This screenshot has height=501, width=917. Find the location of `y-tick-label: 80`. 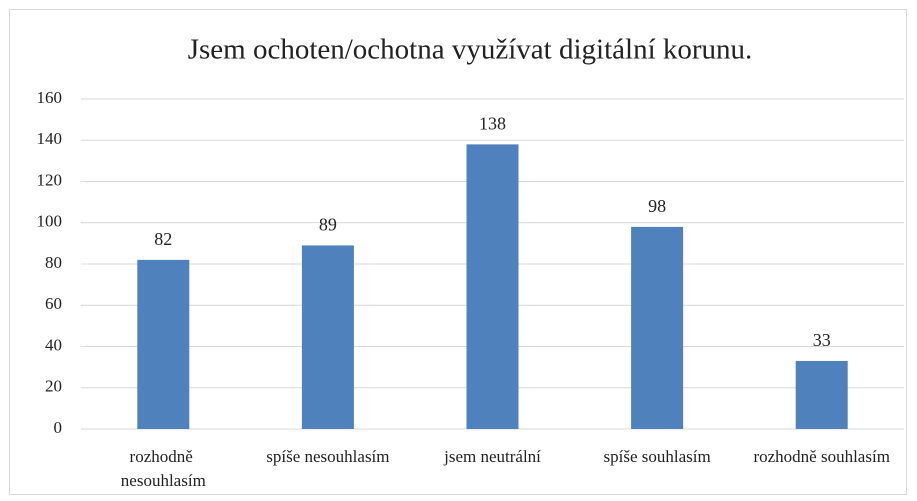

y-tick-label: 80 is located at coordinates (53, 262).